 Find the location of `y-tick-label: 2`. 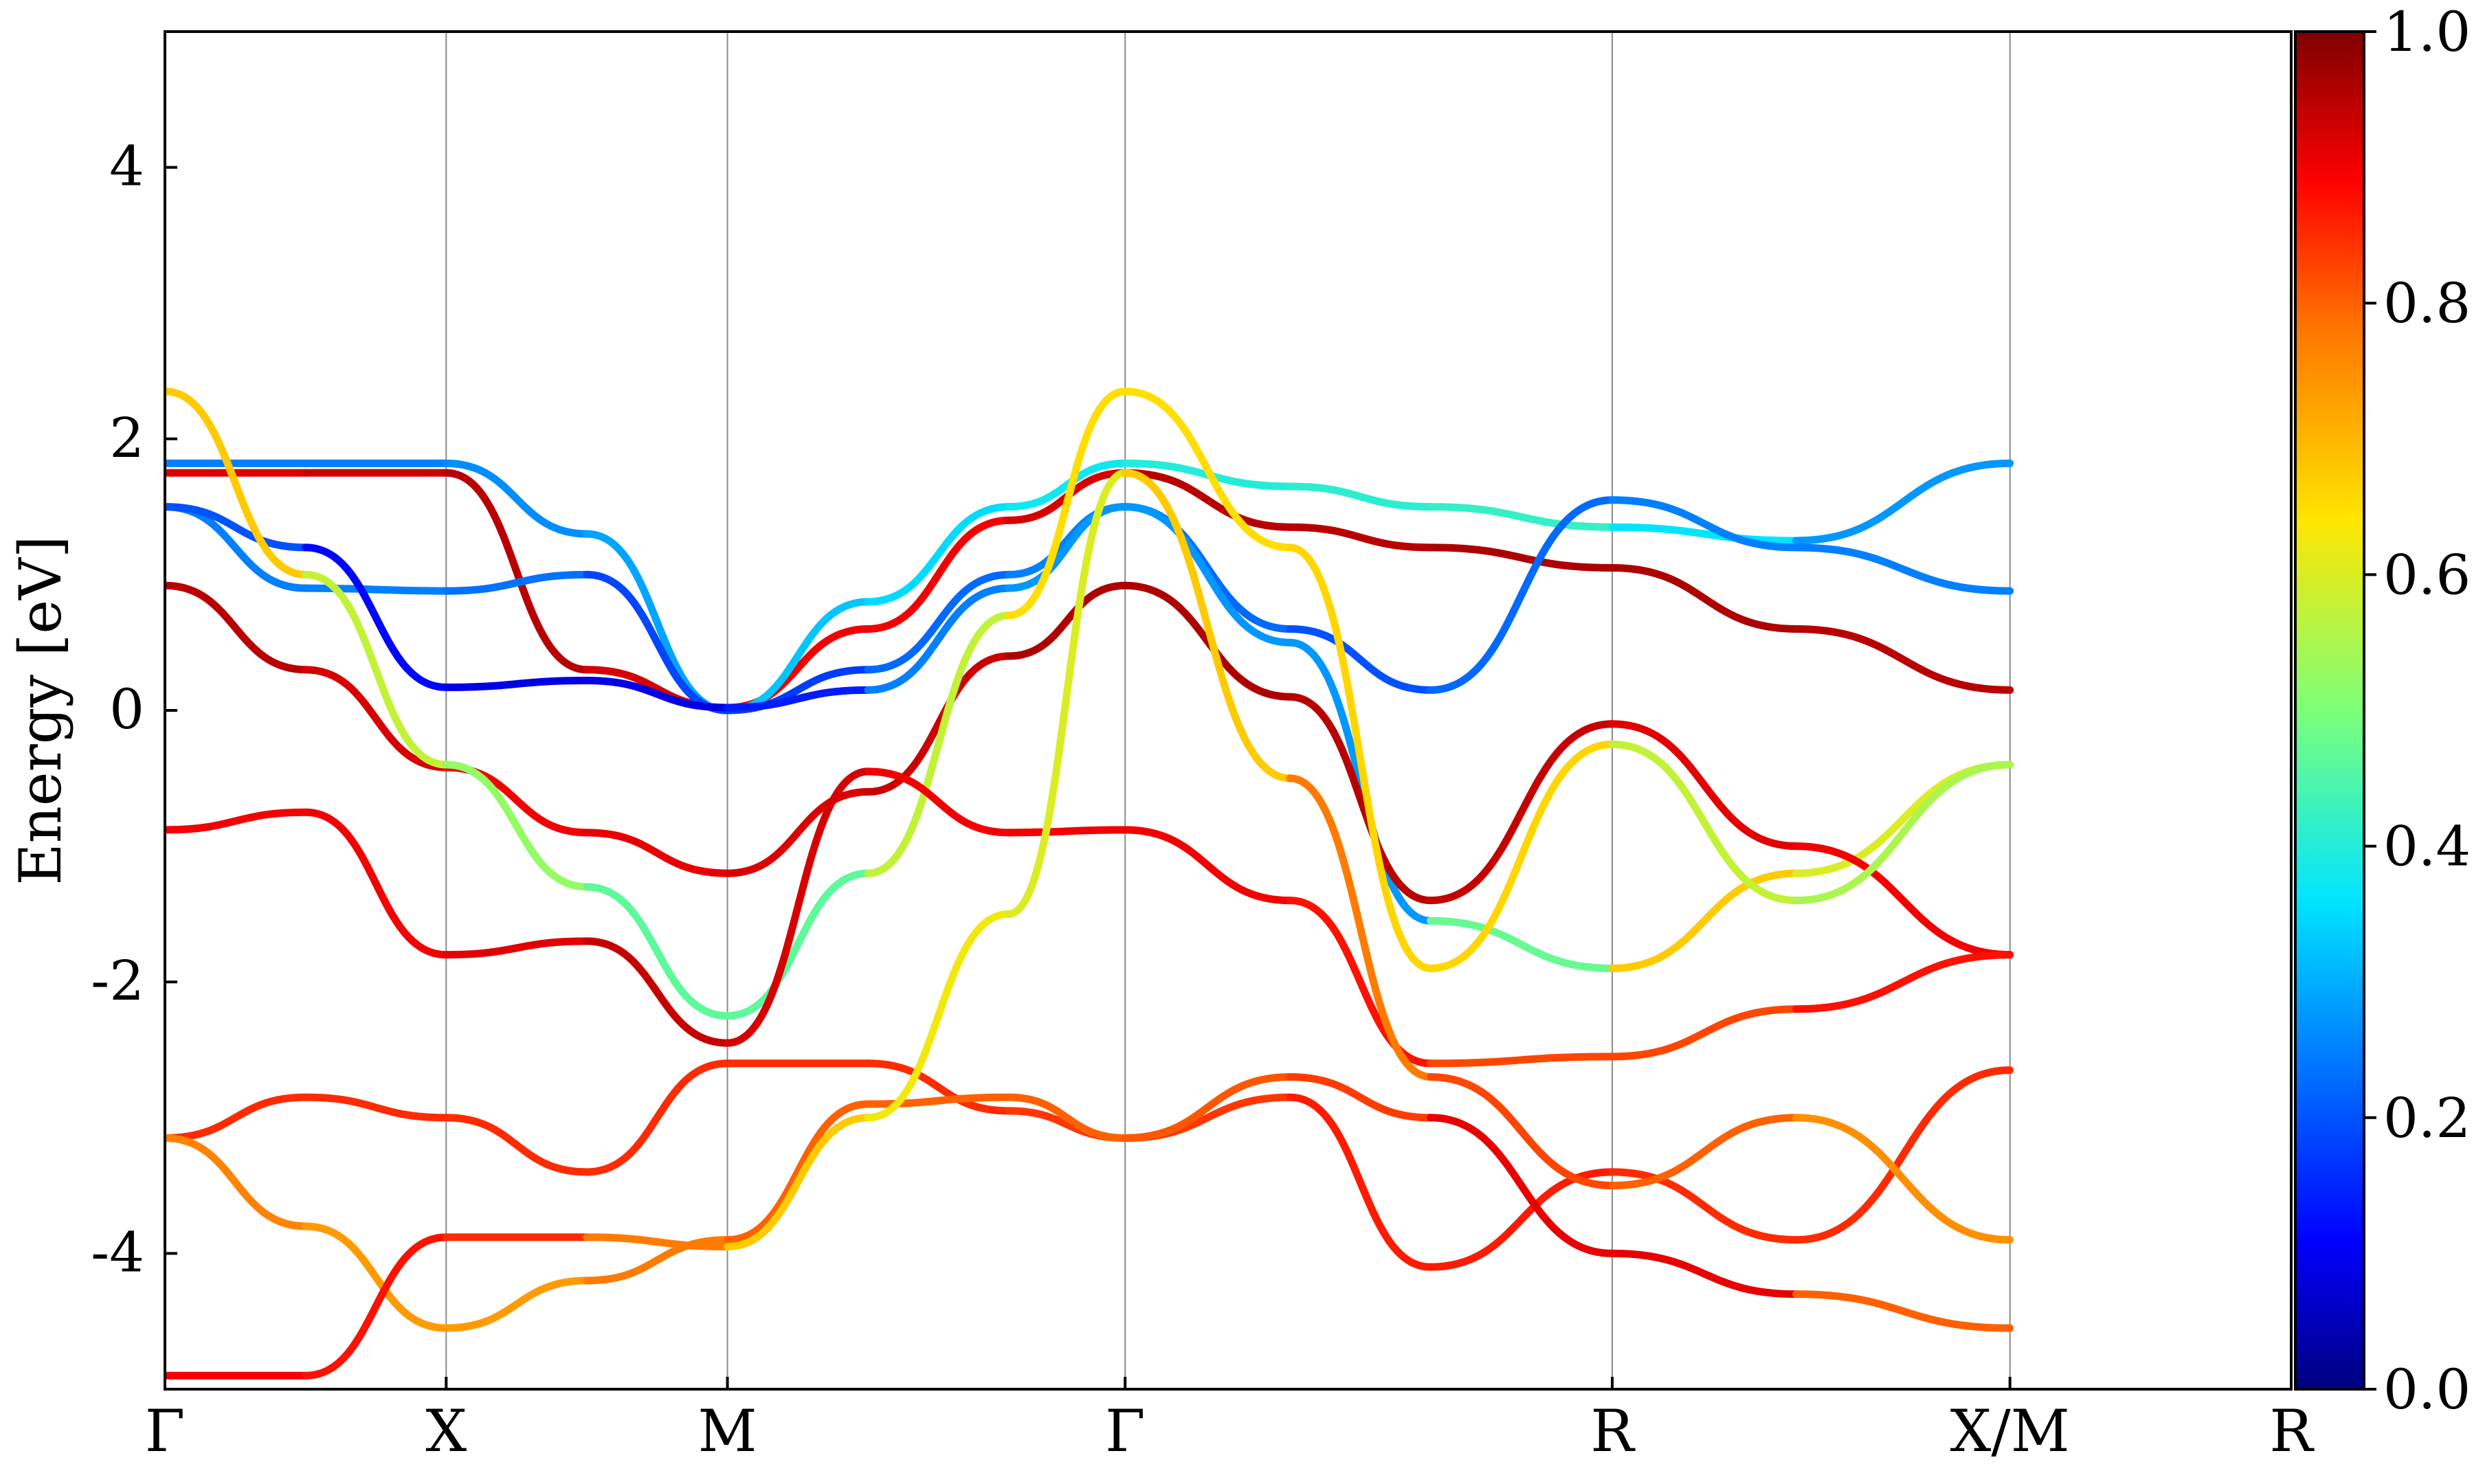

y-tick-label: 2 is located at coordinates (126, 438).